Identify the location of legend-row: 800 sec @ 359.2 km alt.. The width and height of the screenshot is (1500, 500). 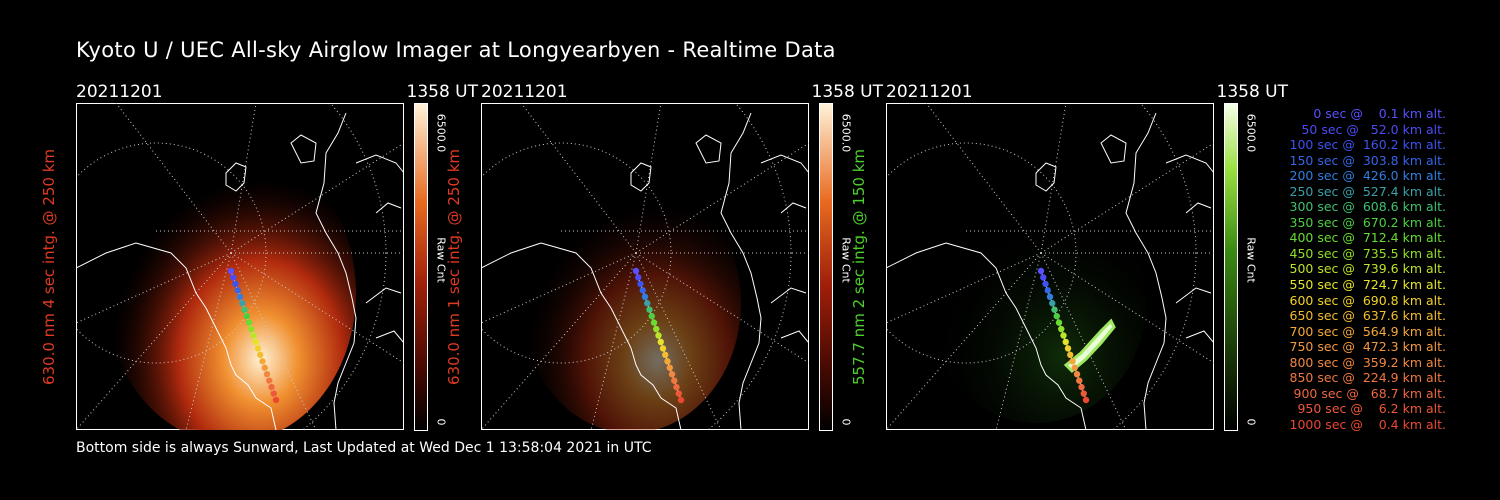
(1366, 362).